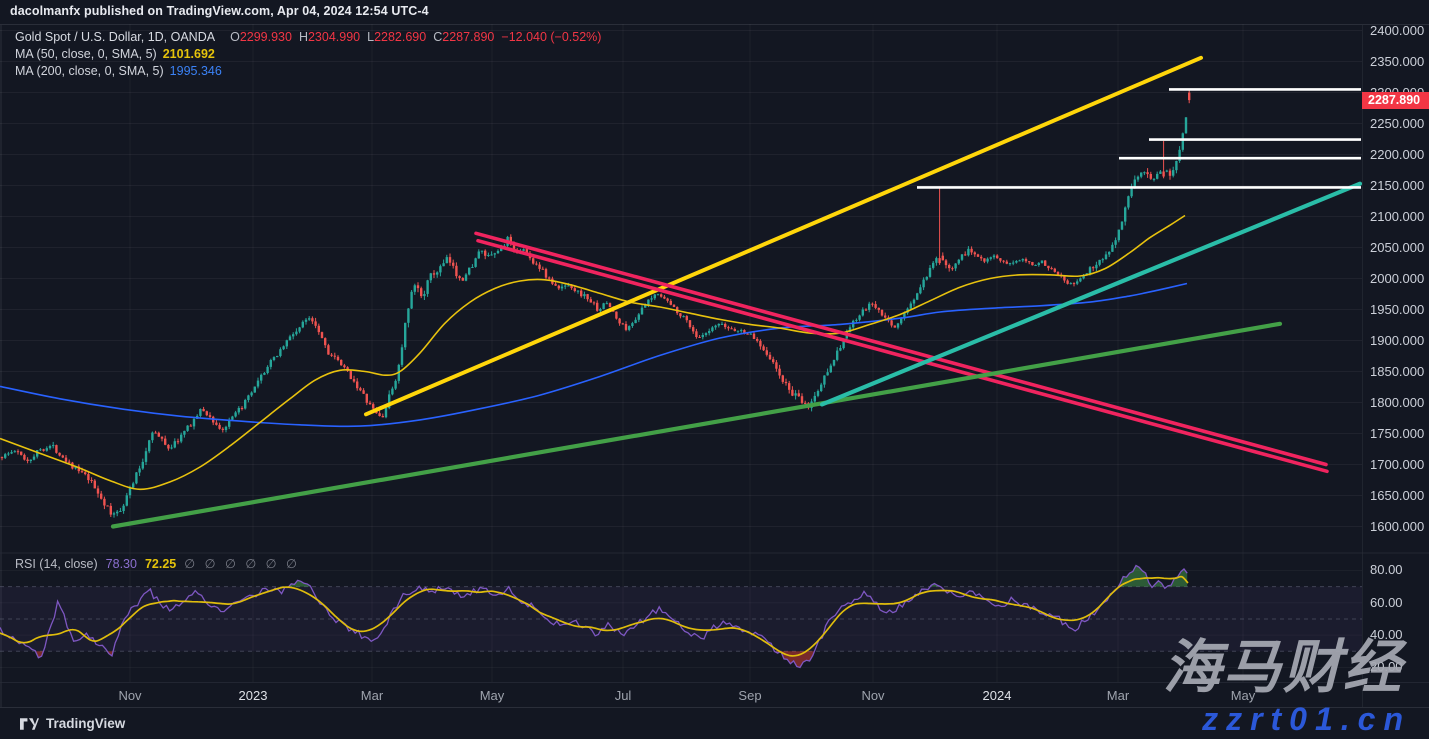 The image size is (1429, 739). I want to click on ma200-row: MA (200, close, 0, SMA, 5) 1995.346, so click(308, 71).